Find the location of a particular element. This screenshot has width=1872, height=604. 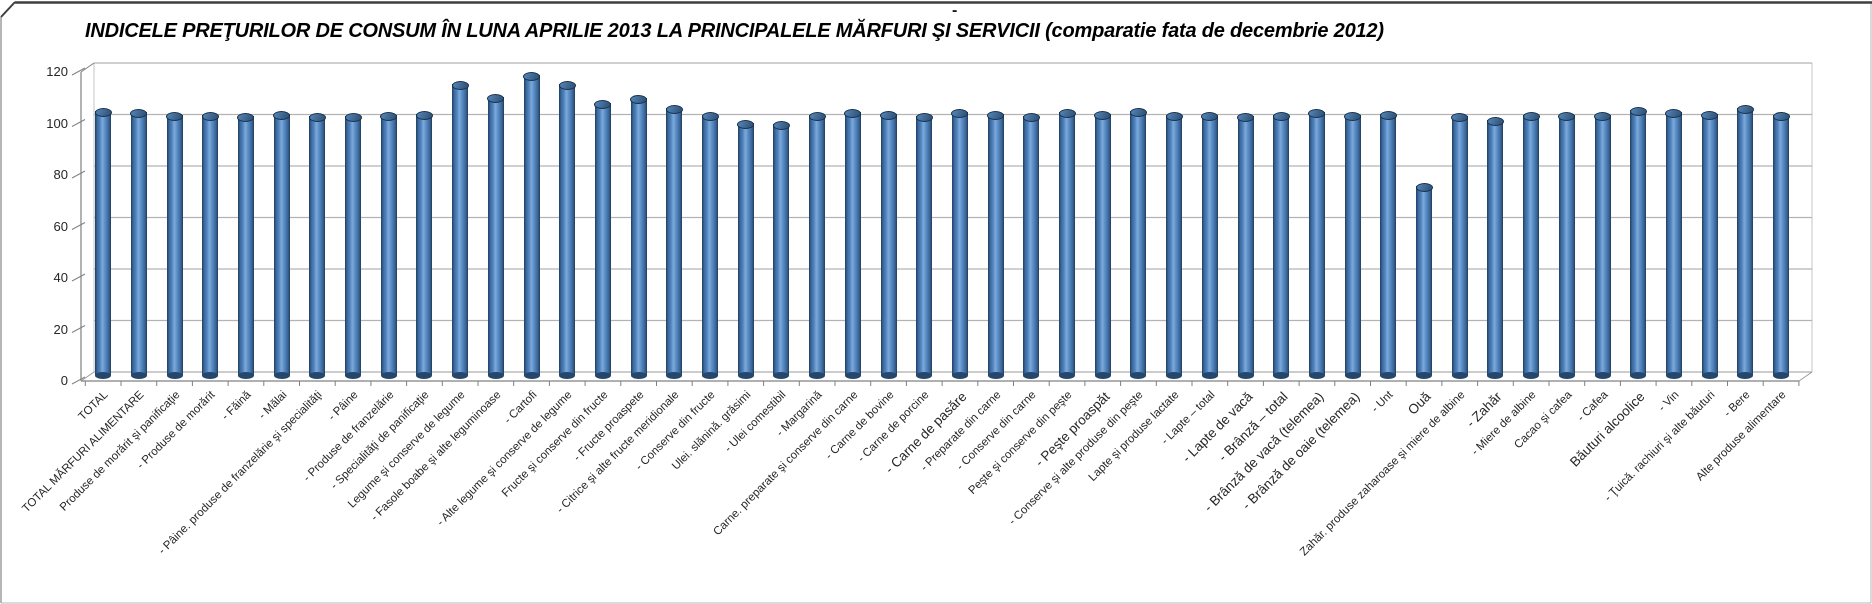

stray-dash: - is located at coordinates (955, 10).